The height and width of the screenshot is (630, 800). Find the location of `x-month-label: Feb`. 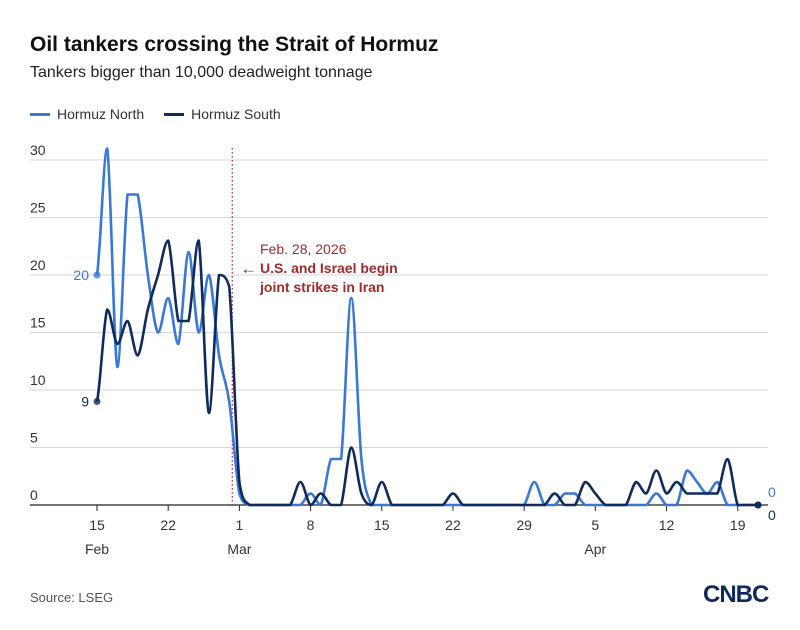

x-month-label: Feb is located at coordinates (97, 549).